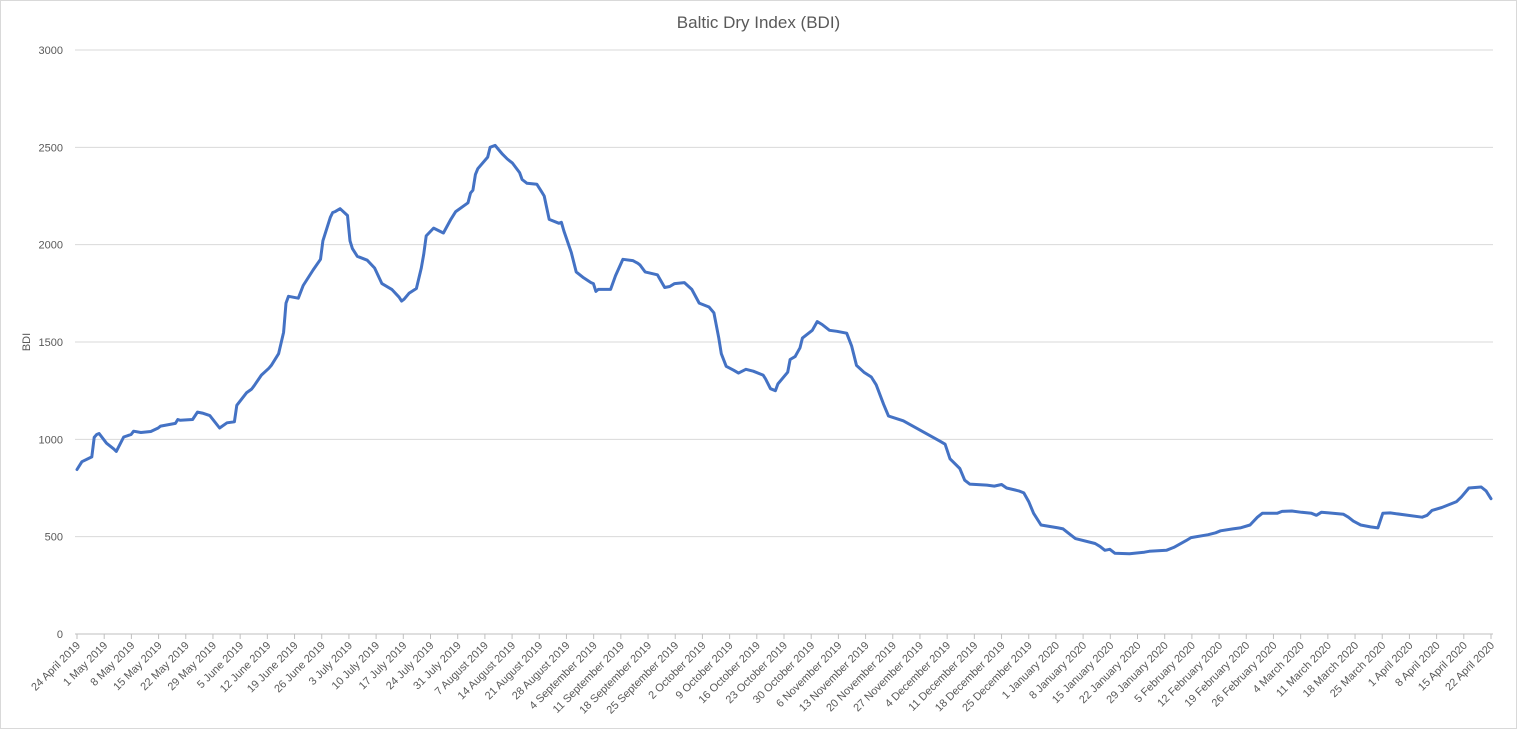 Image resolution: width=1517 pixels, height=729 pixels. Describe the element at coordinates (51, 440) in the screenshot. I see `y-tick-label: 1000` at that location.